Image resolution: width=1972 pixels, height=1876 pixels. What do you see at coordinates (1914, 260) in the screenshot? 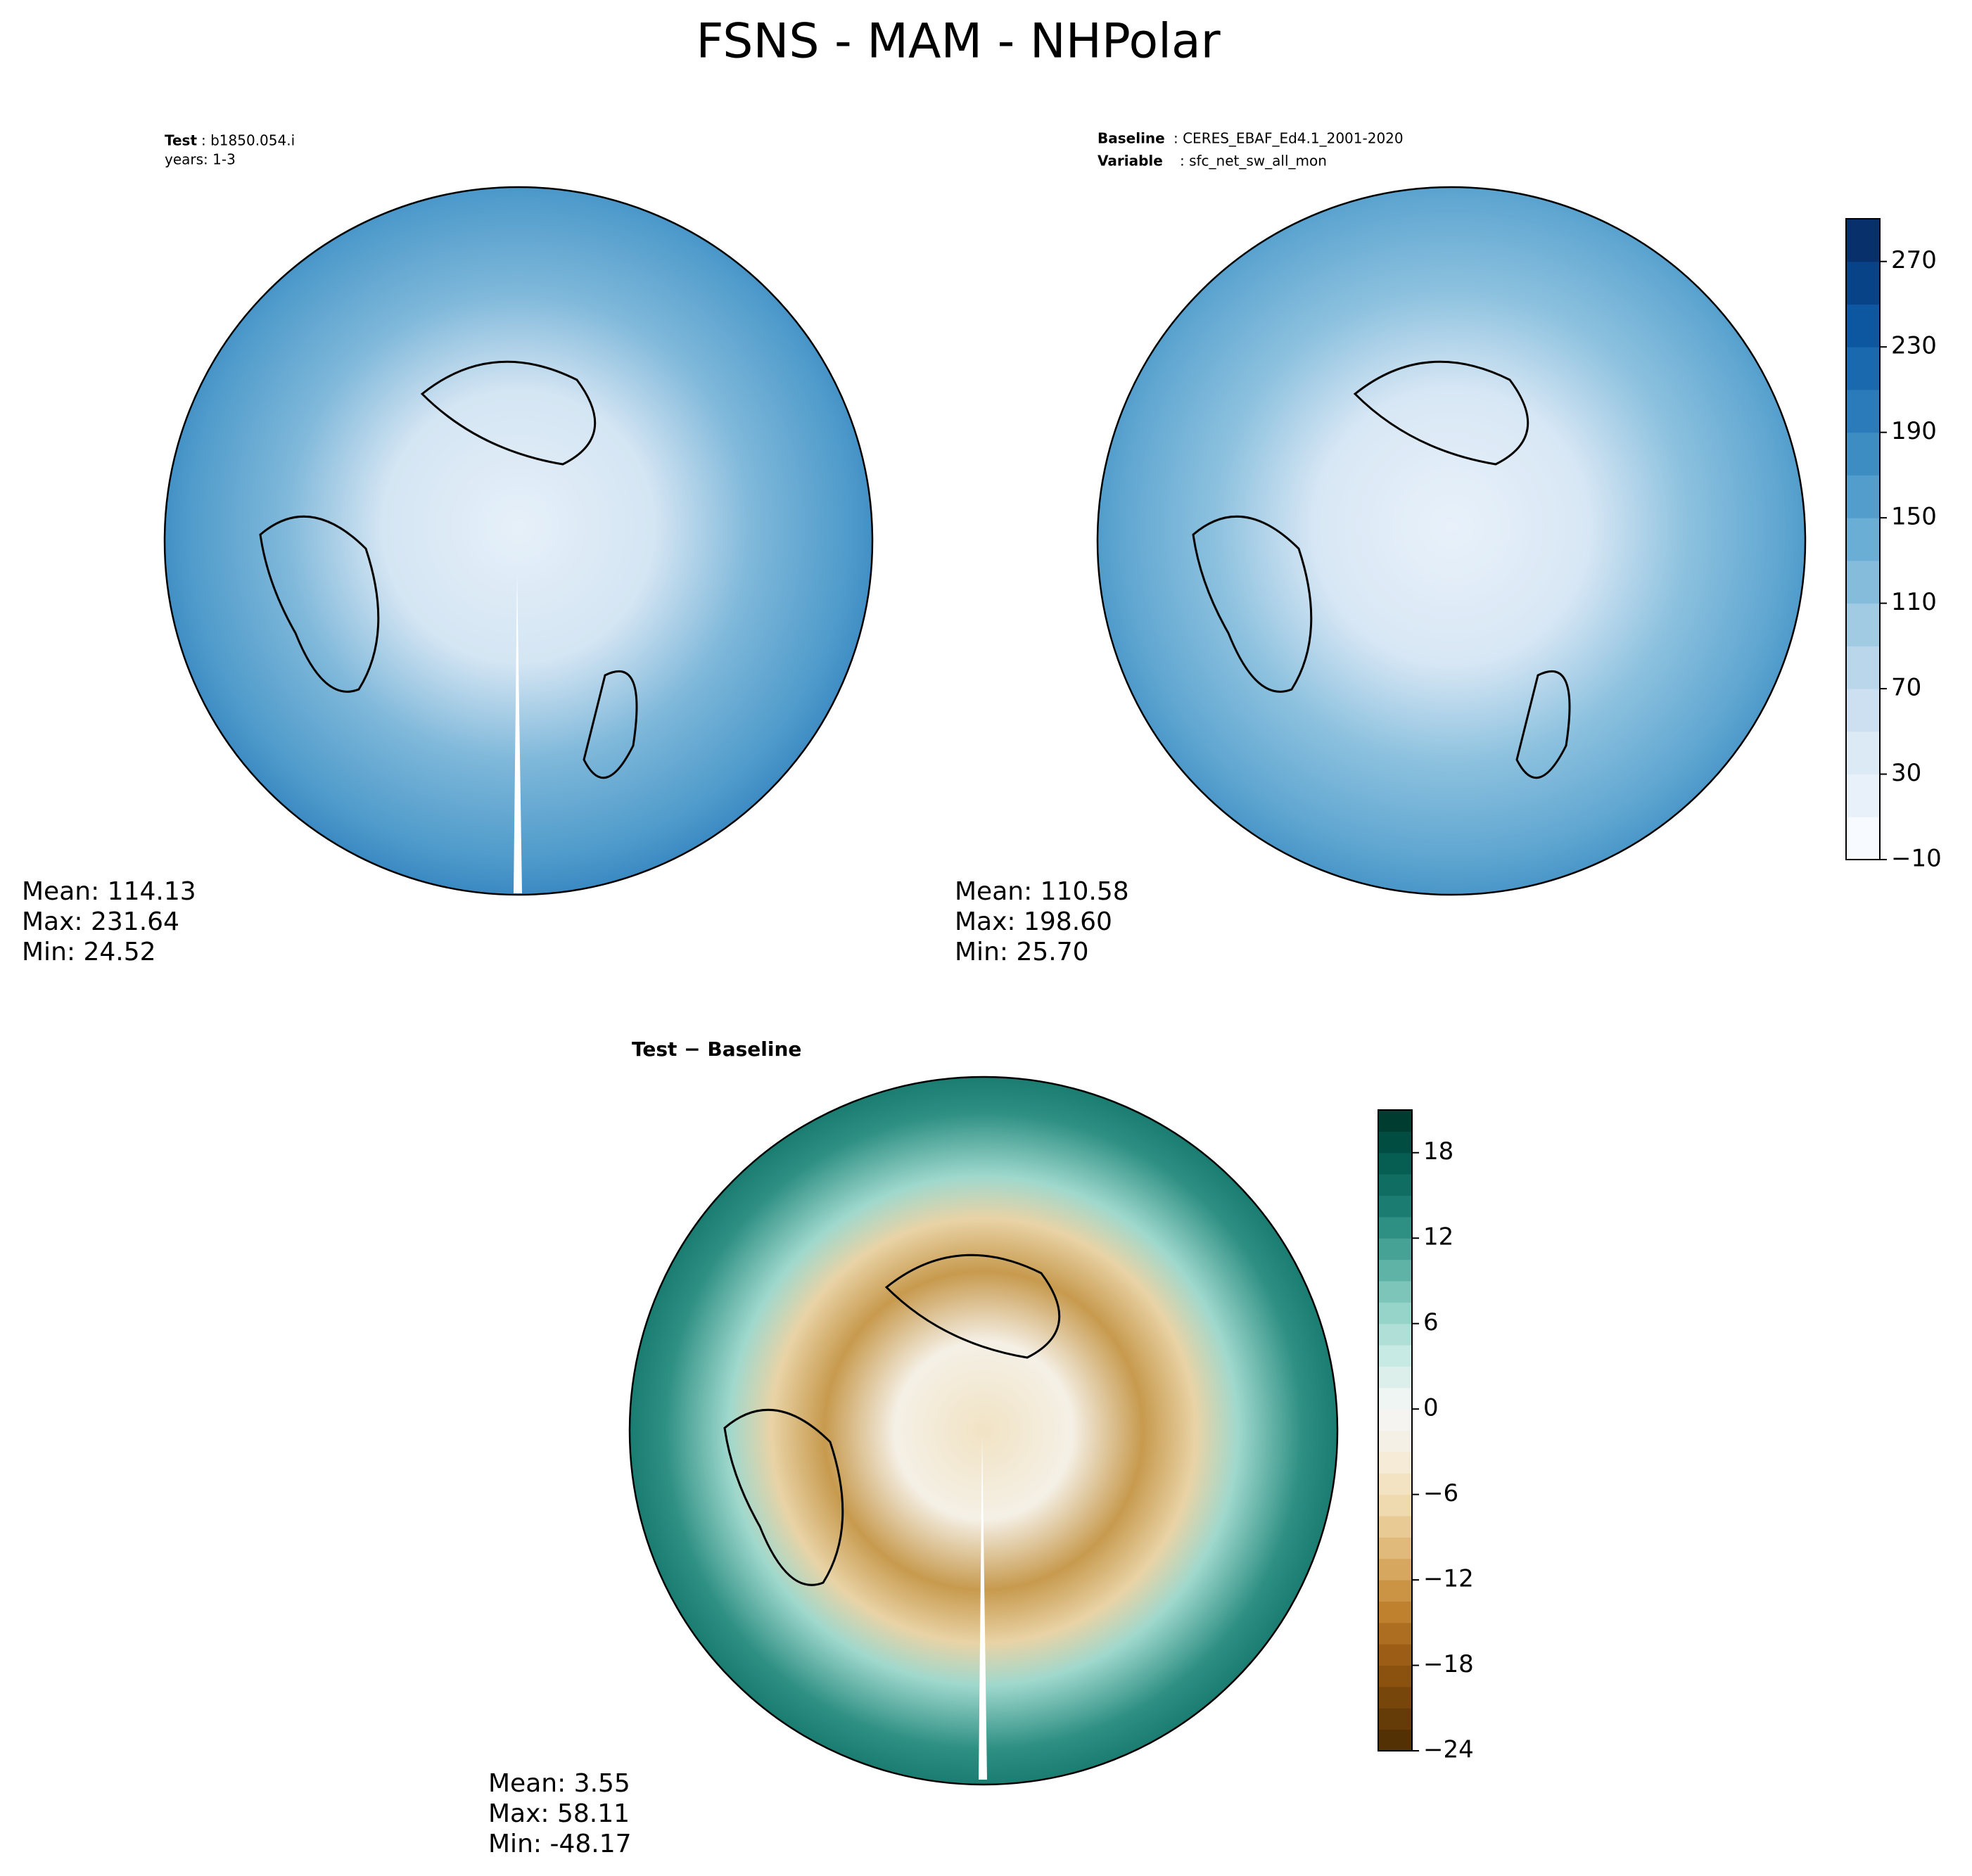
I see `tick-label: 270` at bounding box center [1914, 260].